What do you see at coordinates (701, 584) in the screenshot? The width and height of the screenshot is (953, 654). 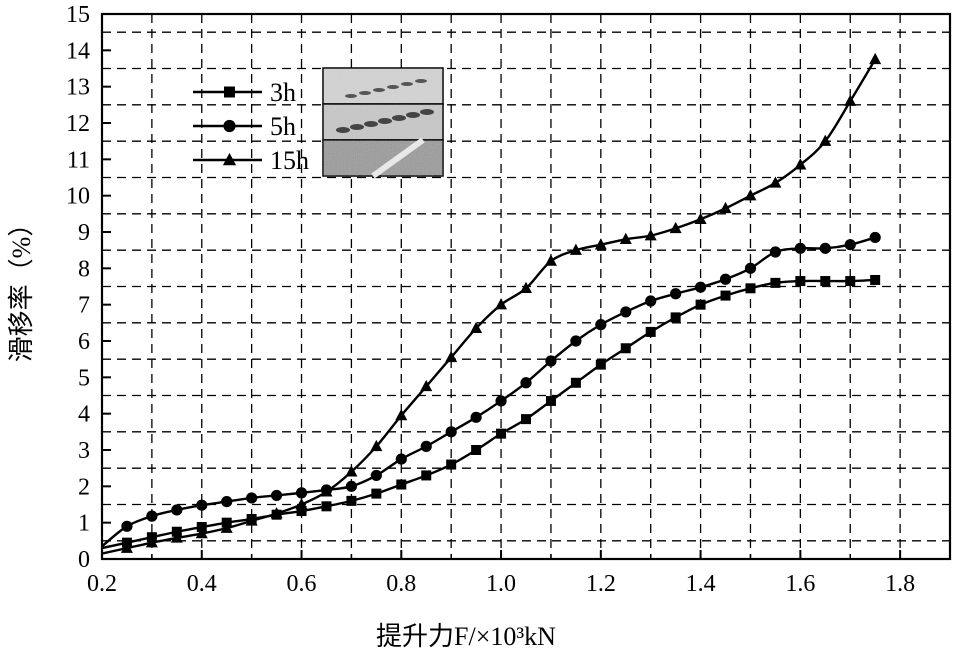 I see `x-tick-label: 1.4` at bounding box center [701, 584].